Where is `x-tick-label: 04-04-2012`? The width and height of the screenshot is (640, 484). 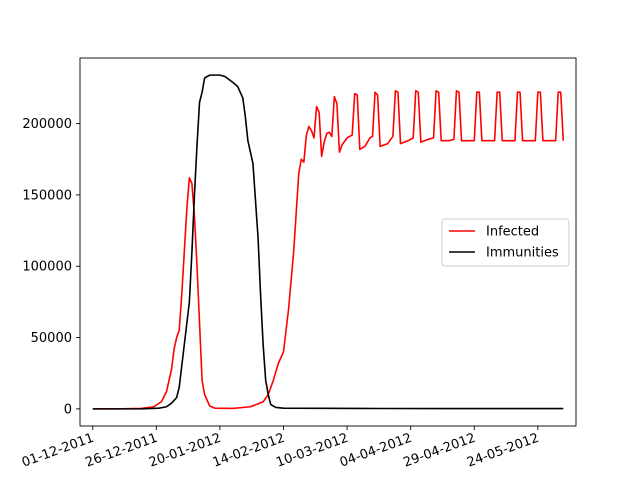
x-tick-label: 04-04-2012 is located at coordinates (376, 451).